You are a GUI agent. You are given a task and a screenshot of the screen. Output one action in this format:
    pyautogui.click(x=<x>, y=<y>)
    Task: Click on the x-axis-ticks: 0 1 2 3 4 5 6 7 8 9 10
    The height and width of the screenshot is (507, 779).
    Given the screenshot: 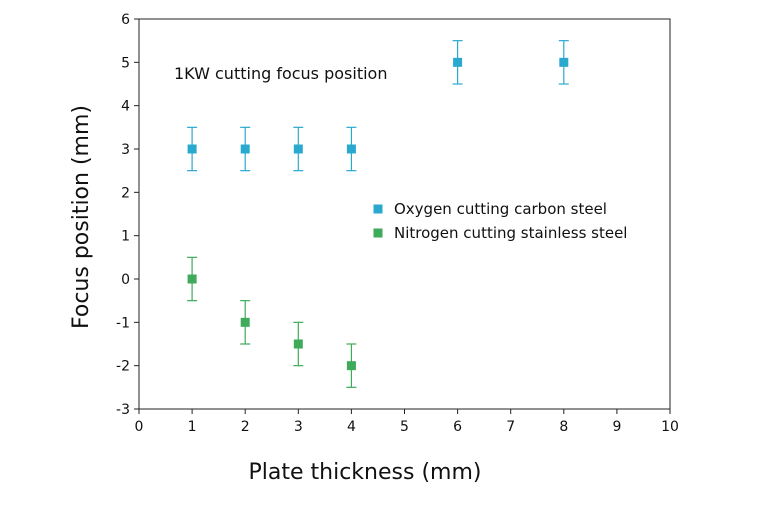 What is the action you would take?
    pyautogui.click(x=407, y=422)
    